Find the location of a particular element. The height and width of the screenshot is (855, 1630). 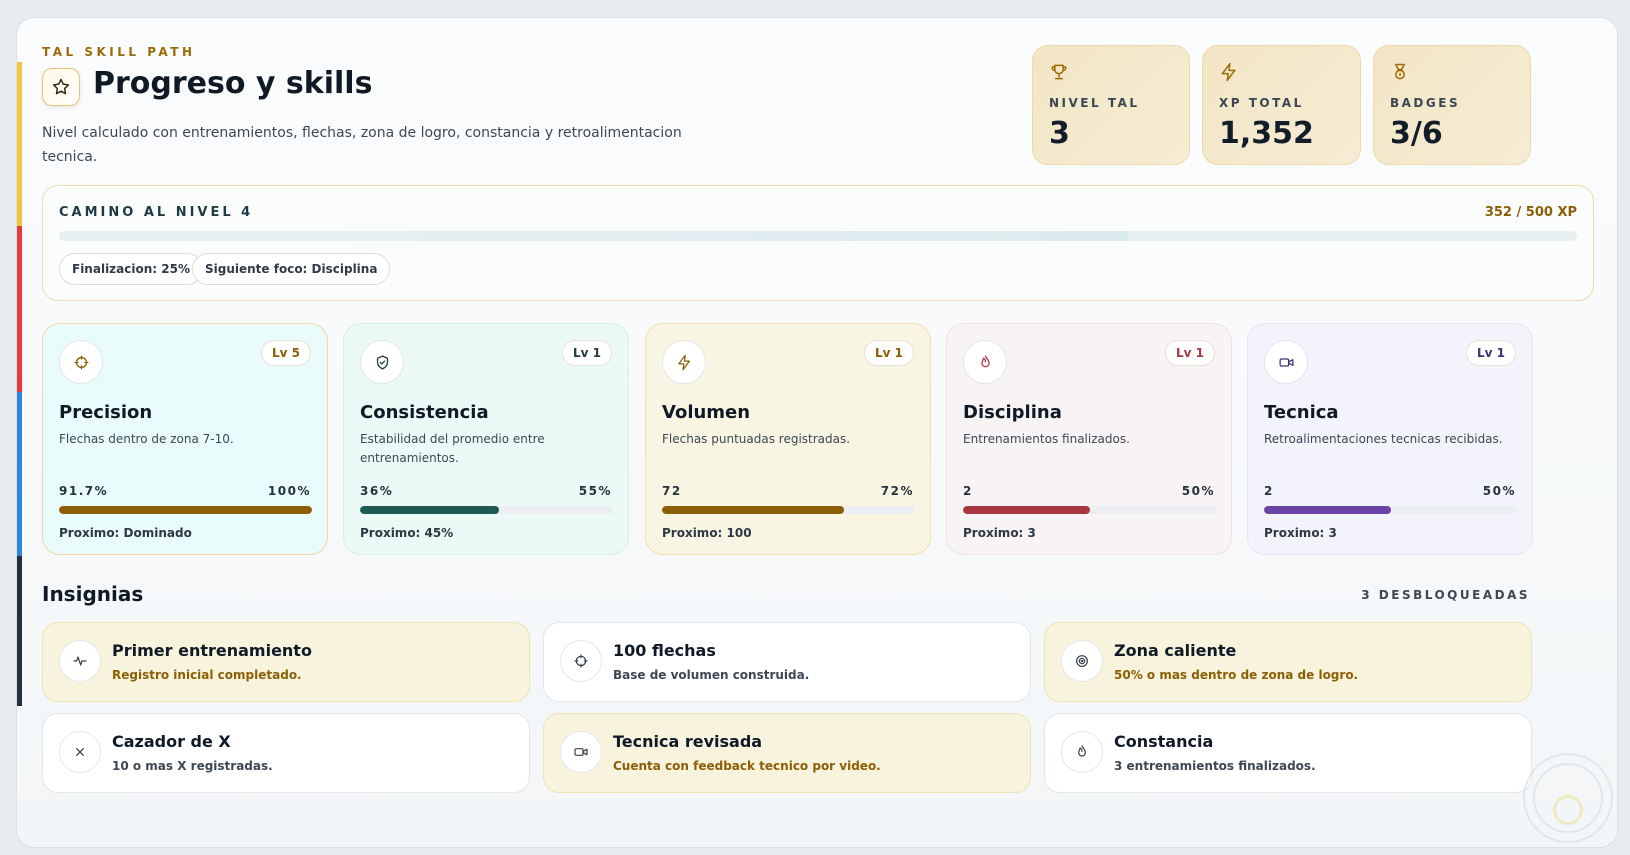

stat-card-badges: BADGES 3/6 is located at coordinates (1452, 105).